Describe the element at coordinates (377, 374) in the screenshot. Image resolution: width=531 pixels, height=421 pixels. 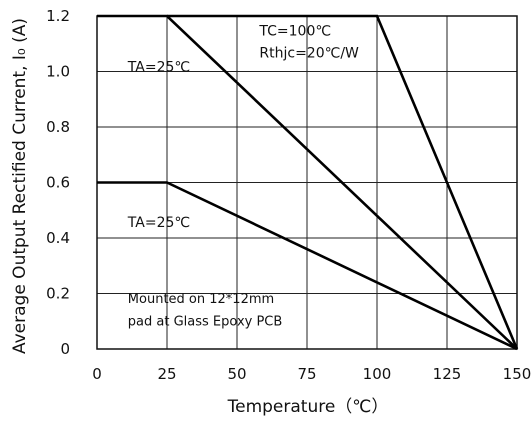
I see `x-tick-label-4: 100` at that location.